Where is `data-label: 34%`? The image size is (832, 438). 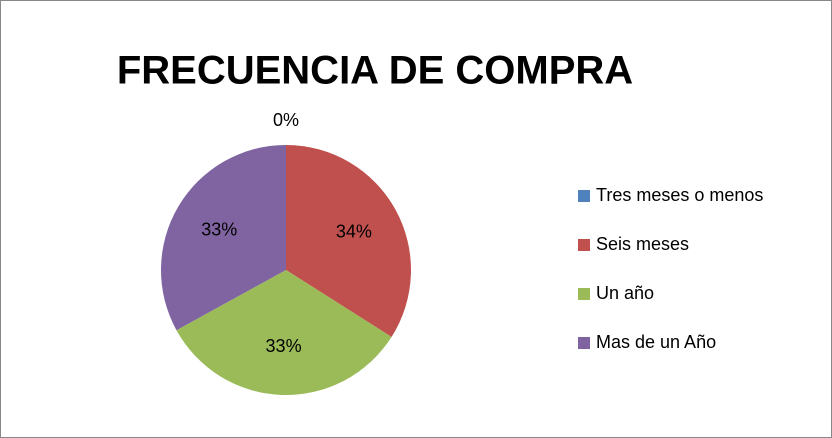
data-label: 34% is located at coordinates (354, 231).